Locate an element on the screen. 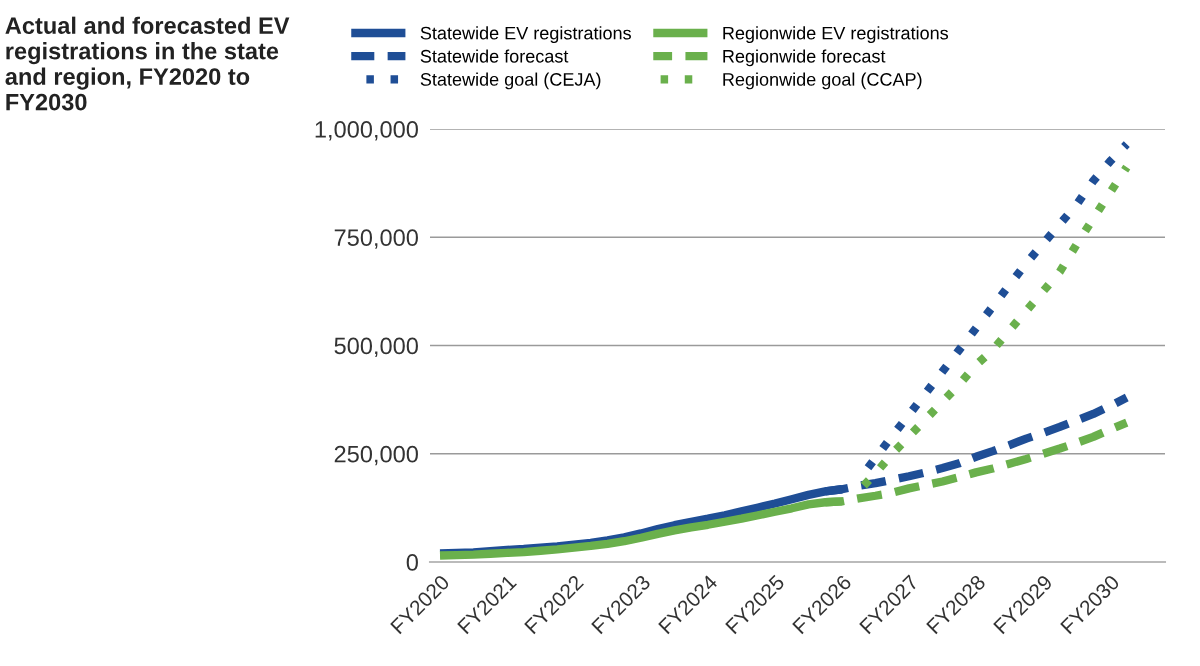 This screenshot has height=666, width=1200. legend-label: Statewide goal (CEJA) is located at coordinates (510, 81).